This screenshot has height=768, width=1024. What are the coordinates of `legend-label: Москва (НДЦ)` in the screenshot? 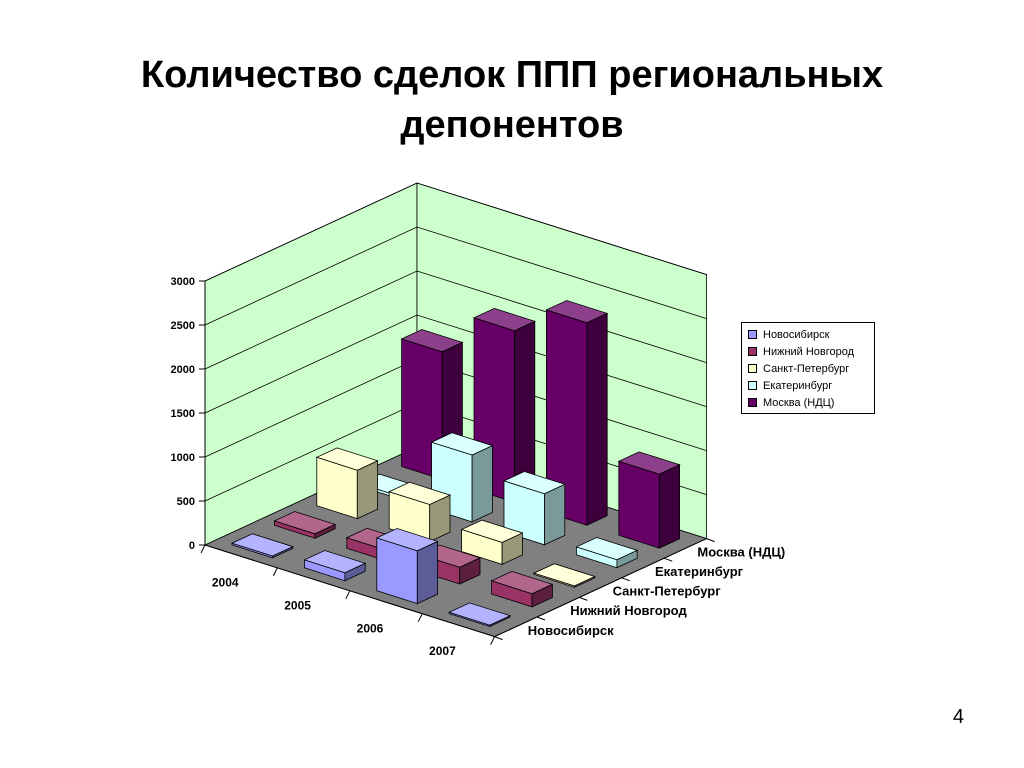 It's located at (799, 402).